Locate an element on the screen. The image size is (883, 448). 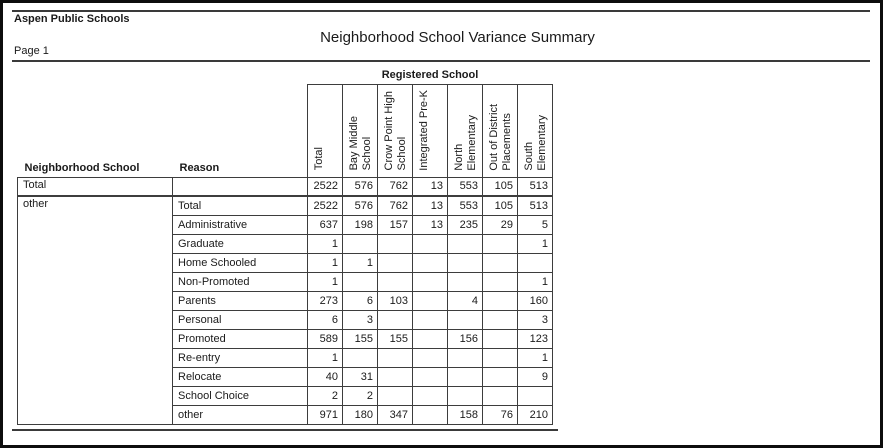
registered-school-column-header: Crow Point High School is located at coordinates (395, 130).